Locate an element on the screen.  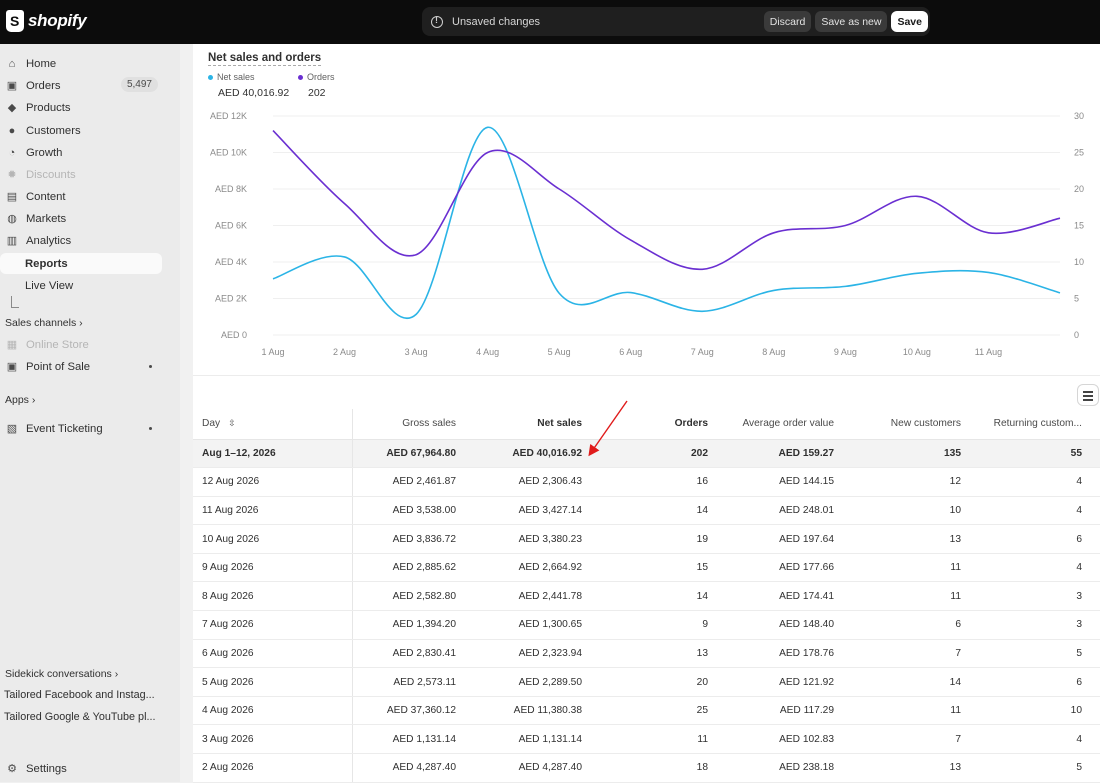
column-header-net-sales: Net sales is located at coordinates (525, 424).